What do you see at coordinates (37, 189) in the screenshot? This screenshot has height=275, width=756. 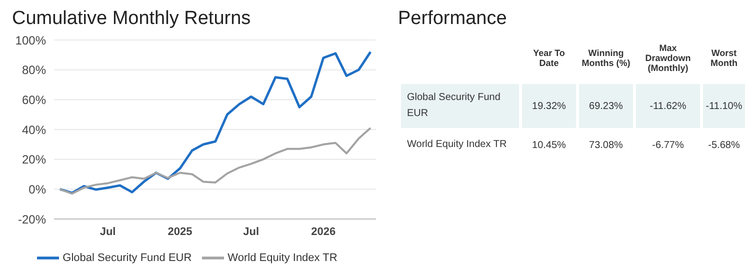 I see `y-tick-label: 0%` at bounding box center [37, 189].